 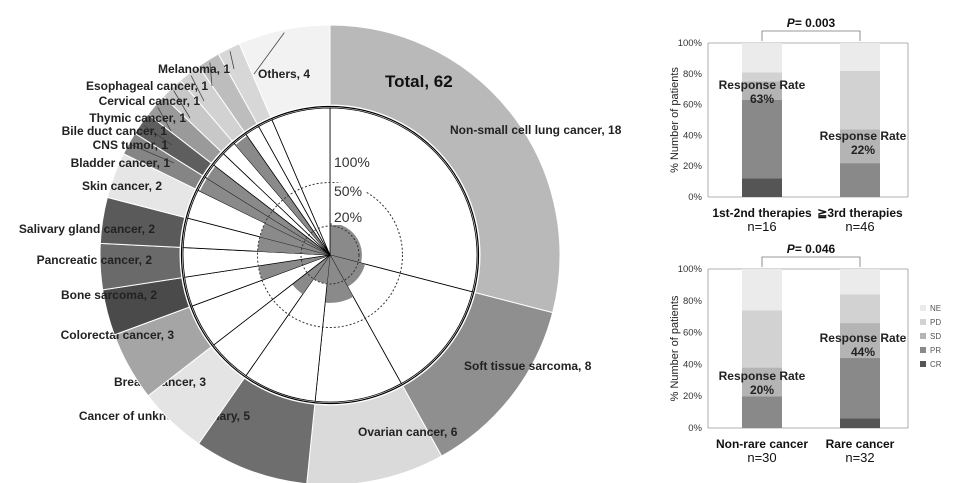 I want to click on ring-label: 100%, so click(x=352, y=162).